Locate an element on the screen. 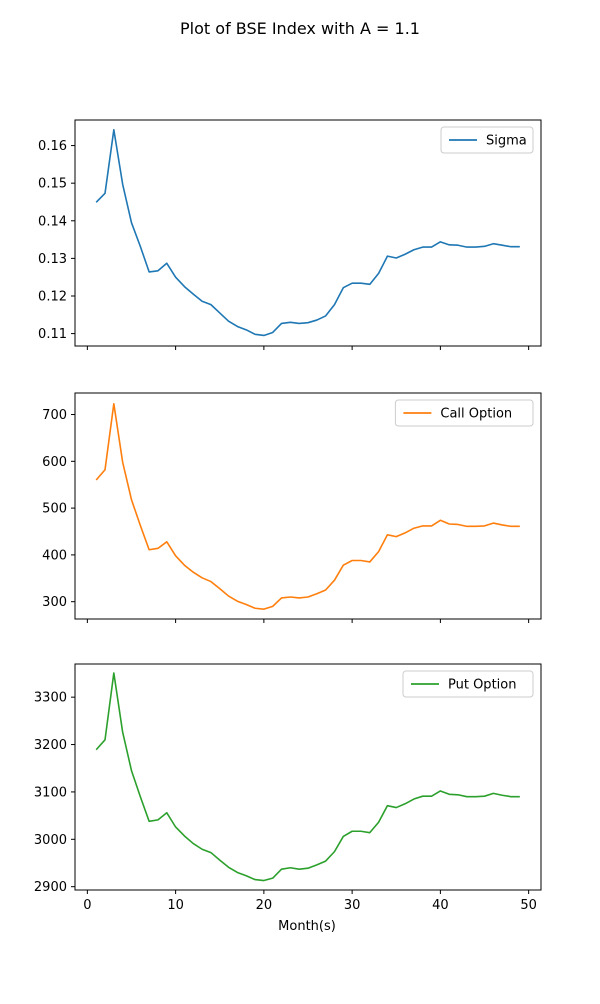 The image size is (600, 1004). x-tick-label: 20 is located at coordinates (264, 905).